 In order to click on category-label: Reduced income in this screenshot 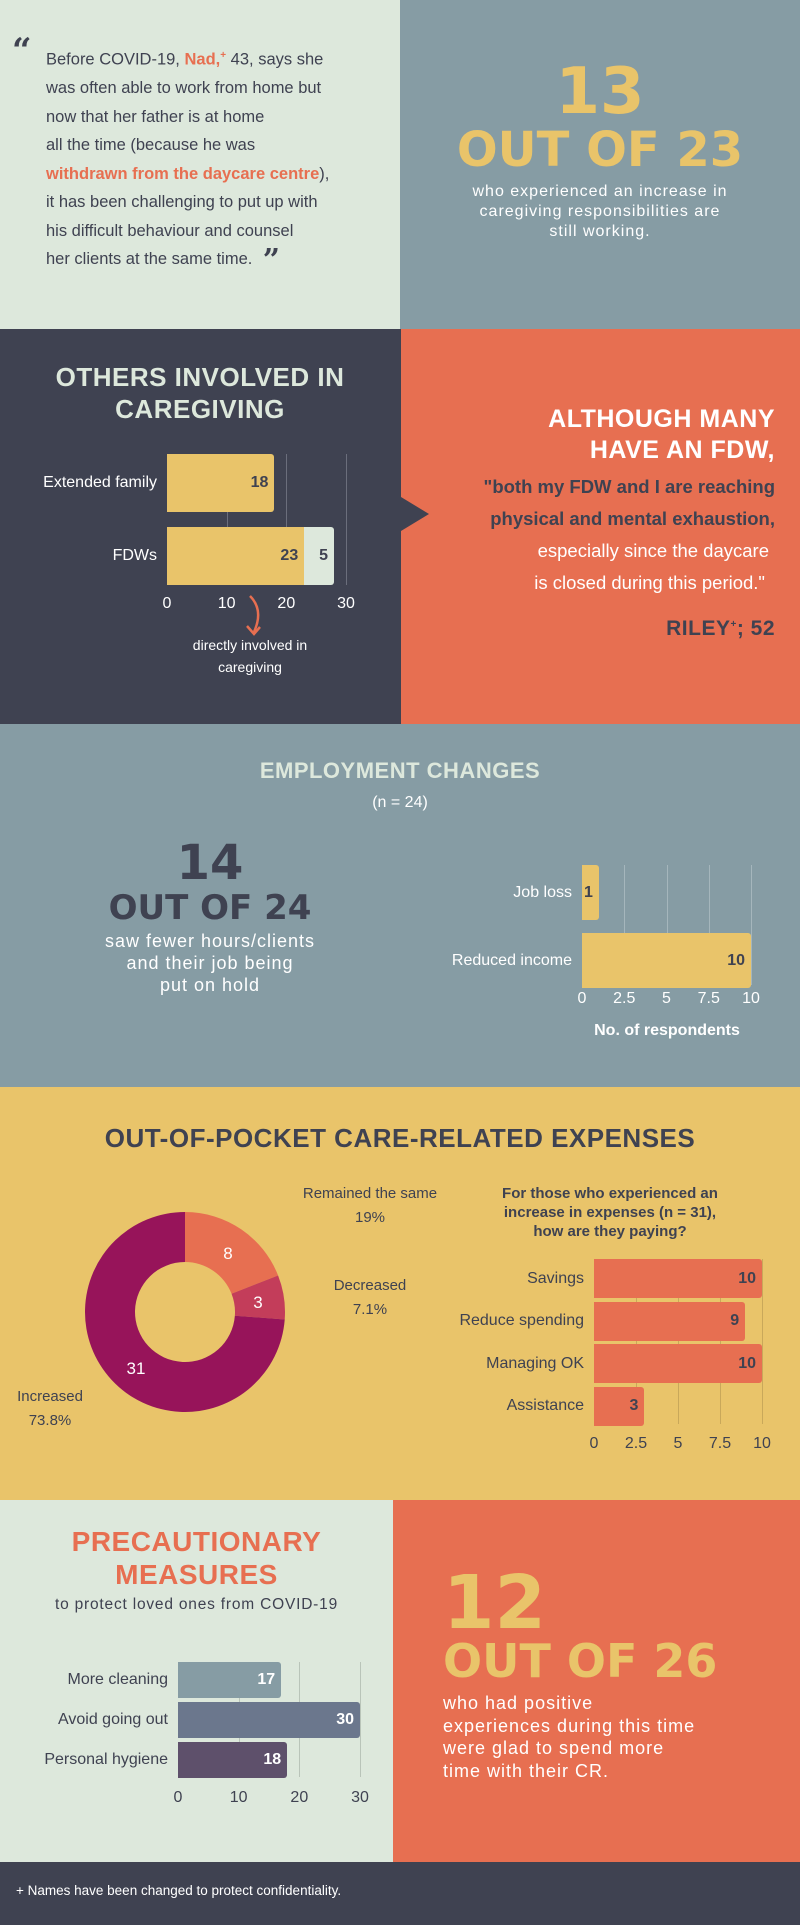, I will do `click(511, 960)`.